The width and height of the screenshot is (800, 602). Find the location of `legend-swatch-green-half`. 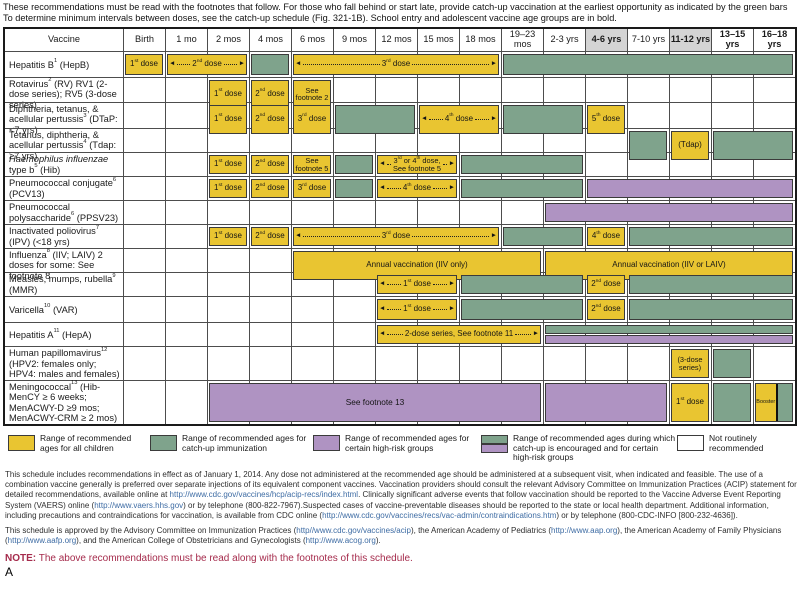

legend-swatch-green-half is located at coordinates (494, 440).